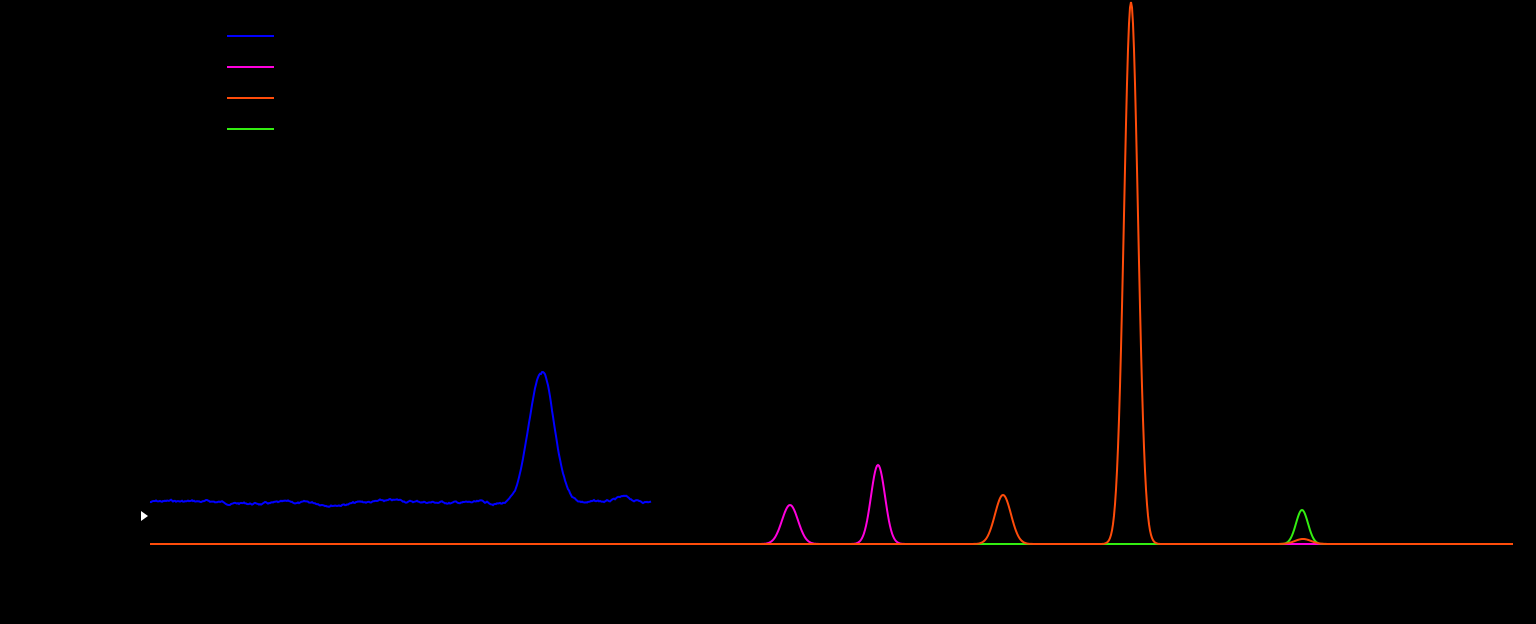 Image resolution: width=1536 pixels, height=624 pixels. What do you see at coordinates (144, 516) in the screenshot?
I see `arrow-marker-icon` at bounding box center [144, 516].